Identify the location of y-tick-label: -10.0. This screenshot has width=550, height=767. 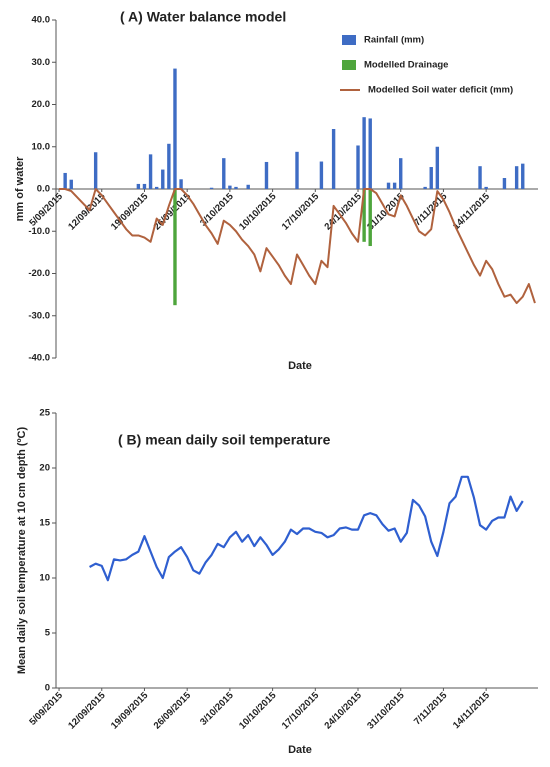
(39, 231).